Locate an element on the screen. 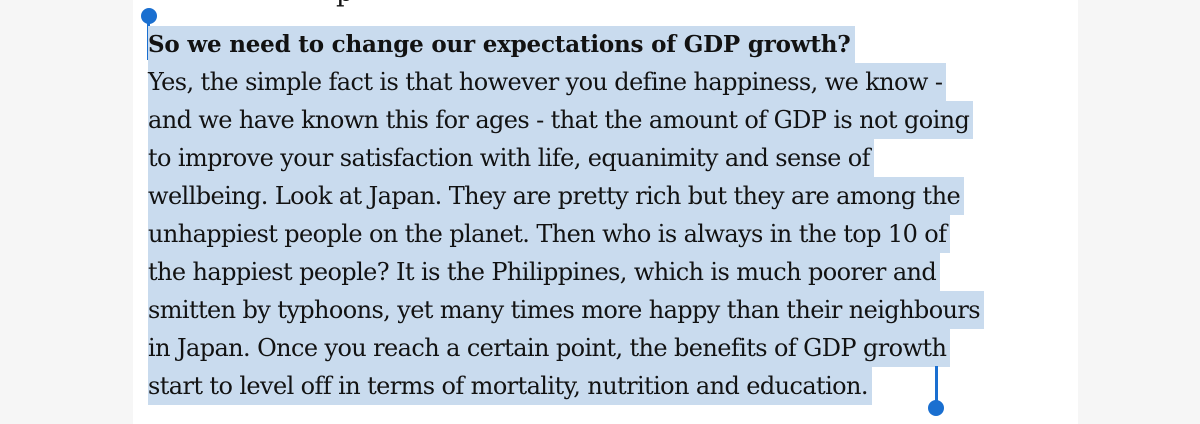  partial-text-line: p is located at coordinates (250, 4).